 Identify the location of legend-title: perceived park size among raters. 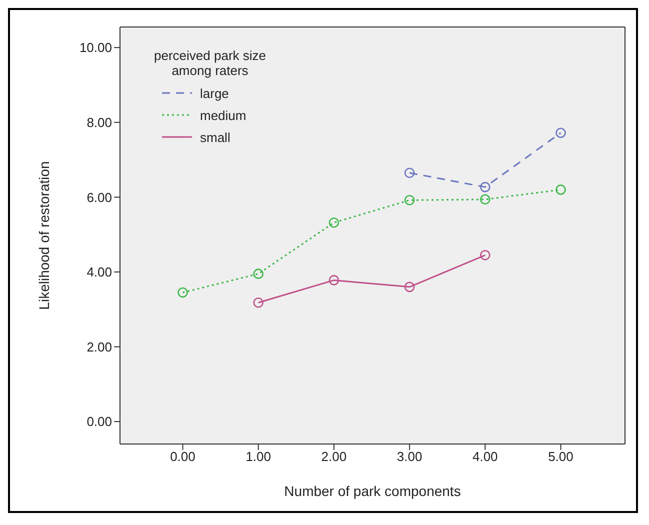
(210, 63).